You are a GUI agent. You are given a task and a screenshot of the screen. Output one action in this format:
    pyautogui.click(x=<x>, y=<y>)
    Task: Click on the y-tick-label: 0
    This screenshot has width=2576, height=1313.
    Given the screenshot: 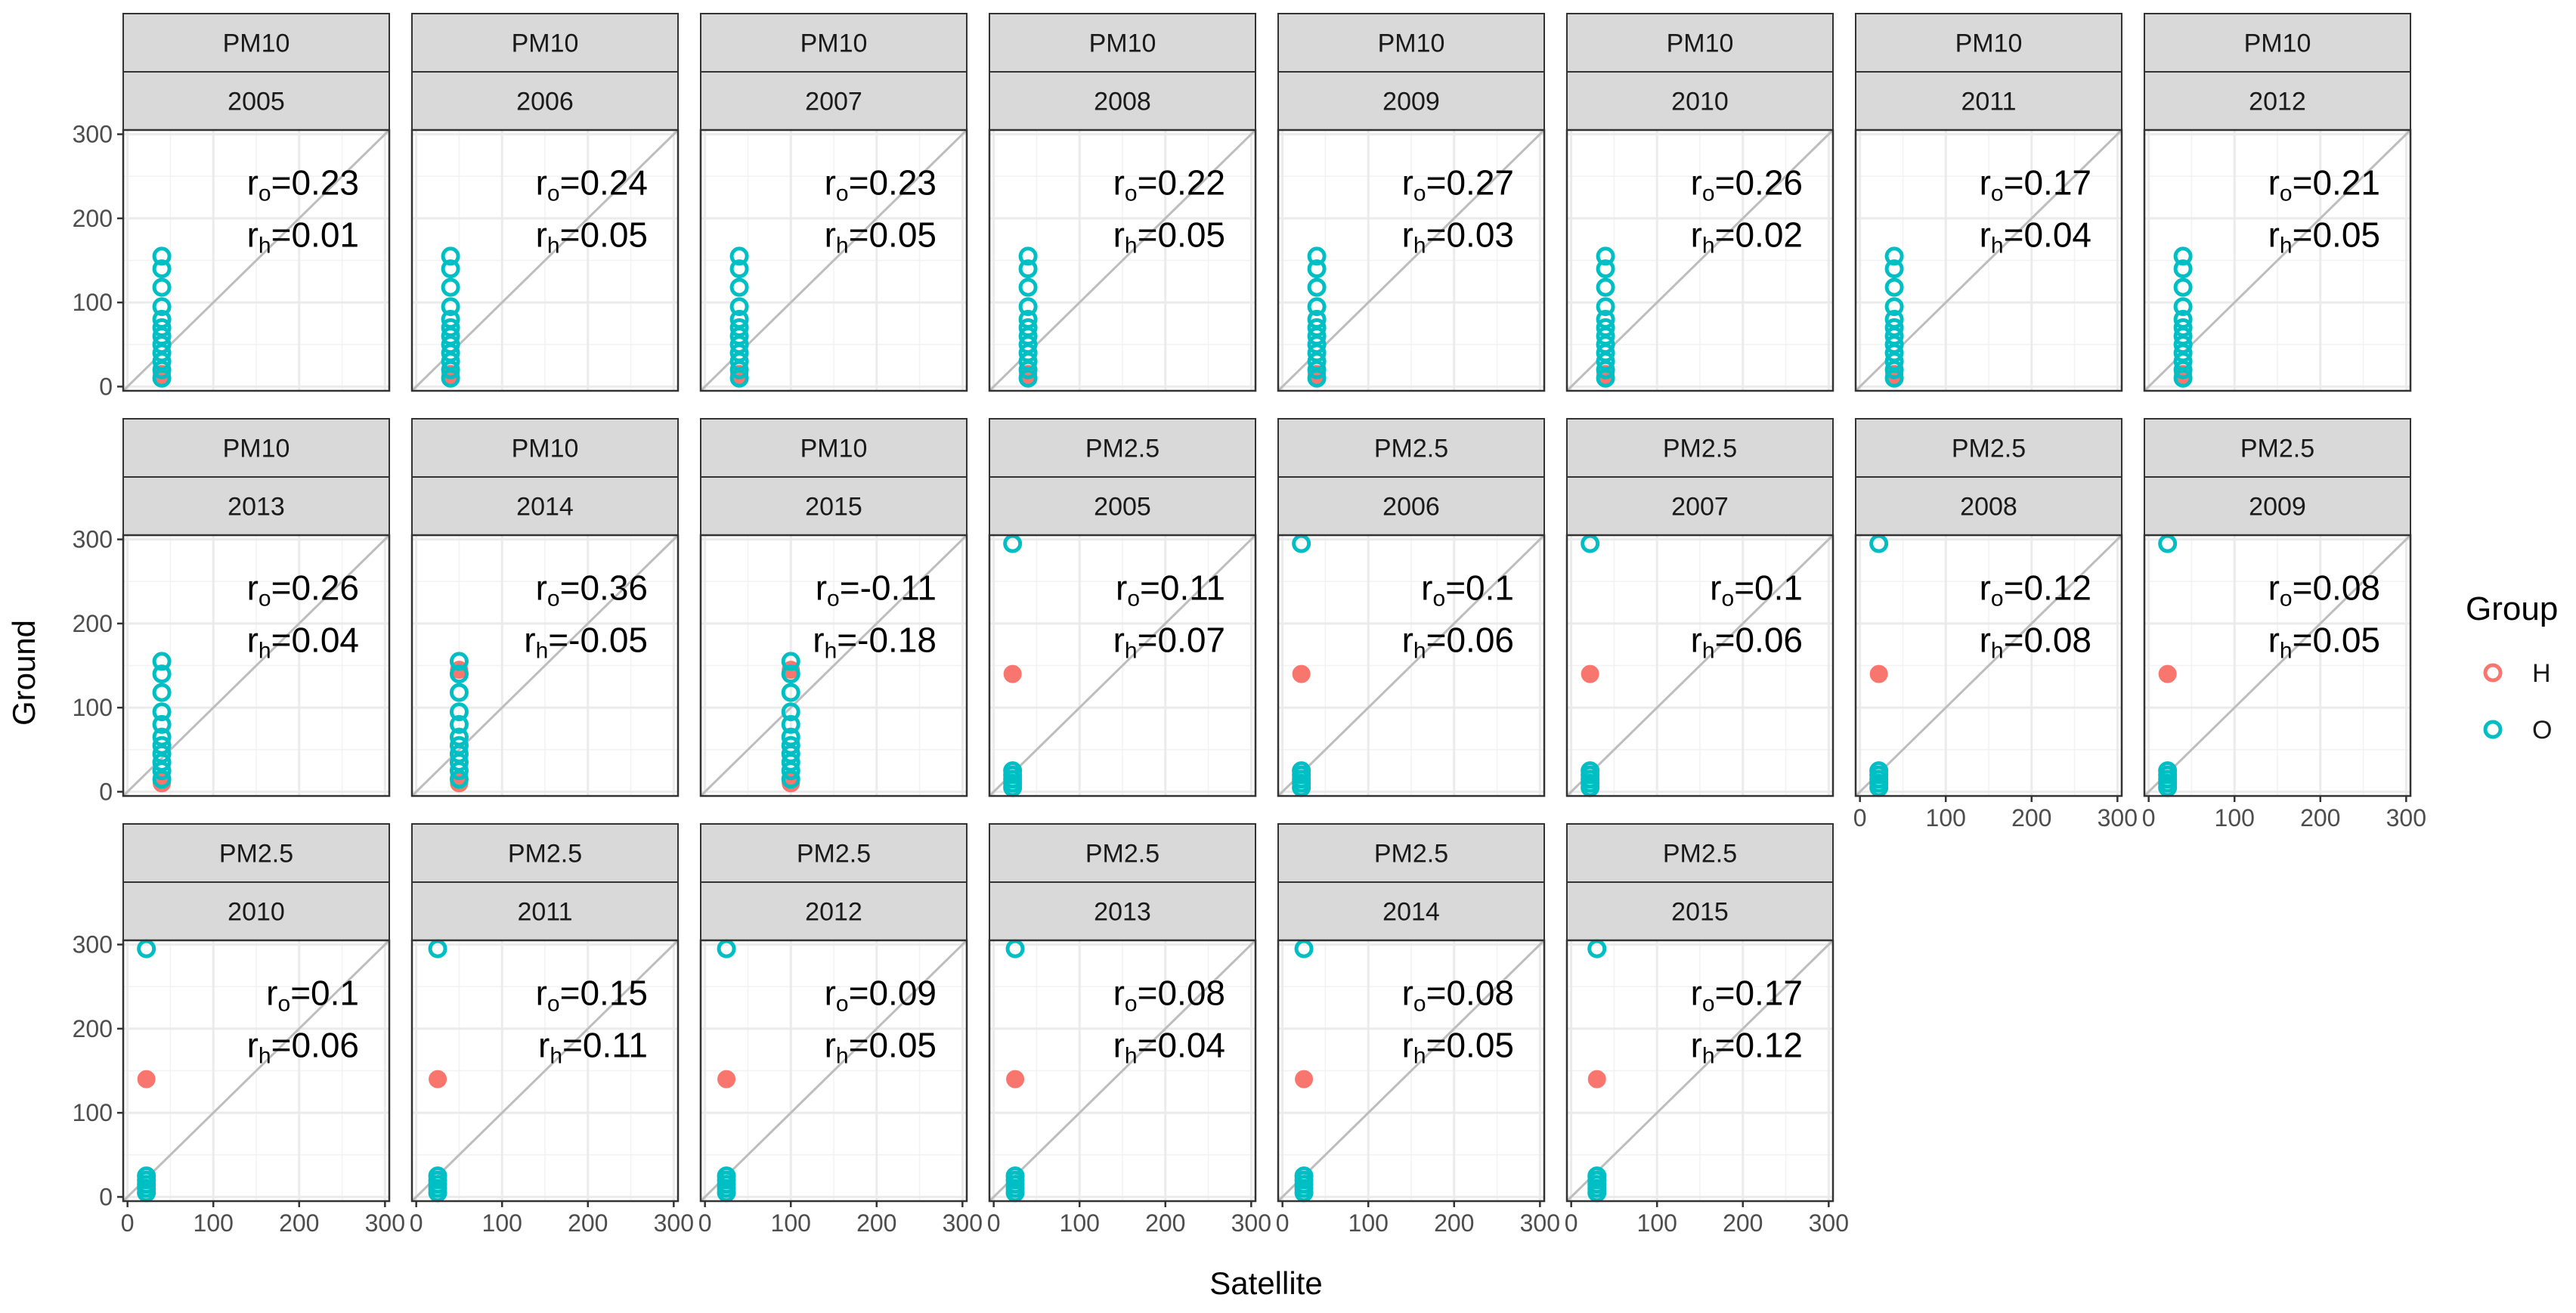 What is the action you would take?
    pyautogui.click(x=106, y=791)
    